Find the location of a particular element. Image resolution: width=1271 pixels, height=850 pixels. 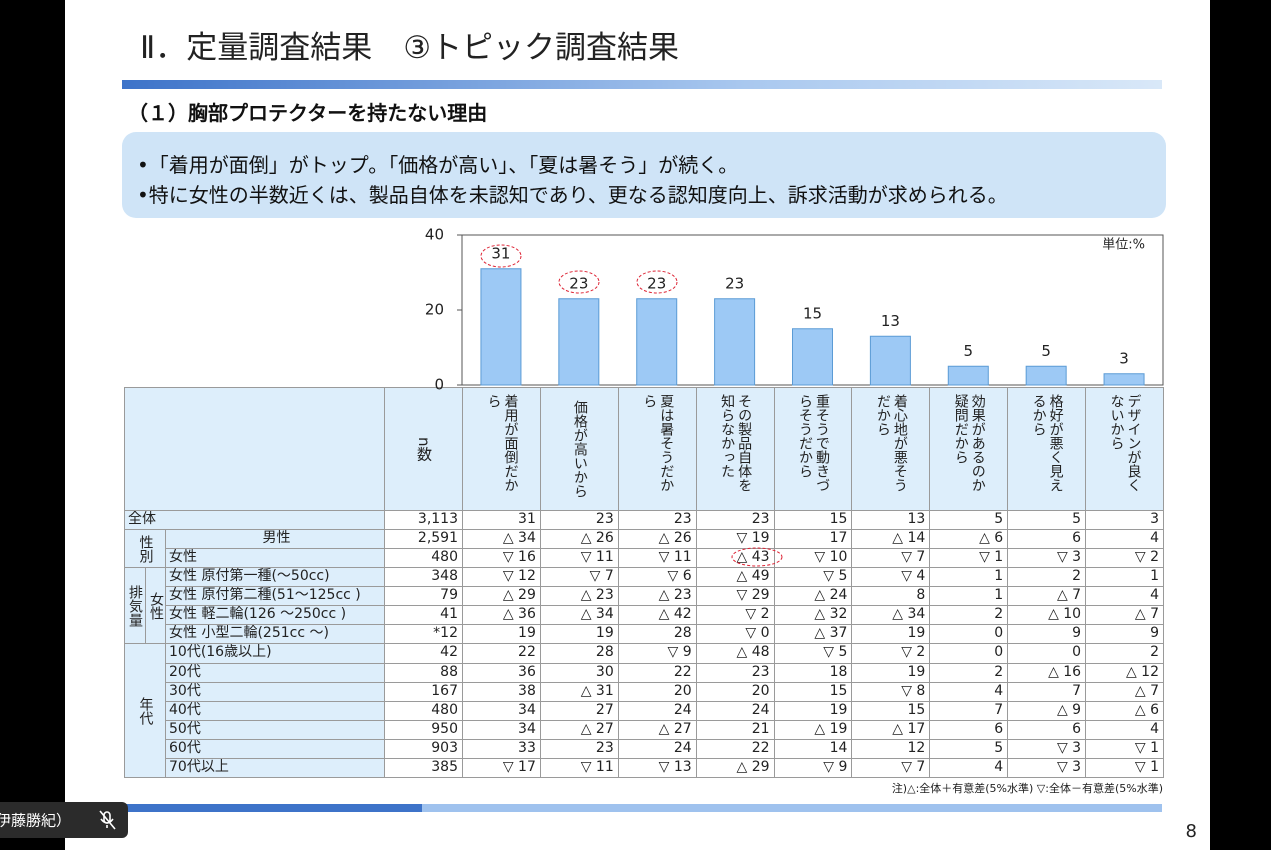

table-cell: 2 is located at coordinates (969, 615).